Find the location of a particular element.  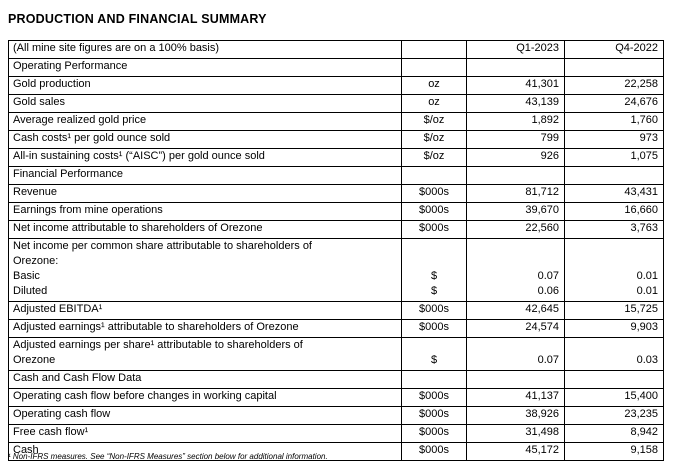

table-row: Free cash flow¹ $000s 31,498 8,942 is located at coordinates (336, 433).